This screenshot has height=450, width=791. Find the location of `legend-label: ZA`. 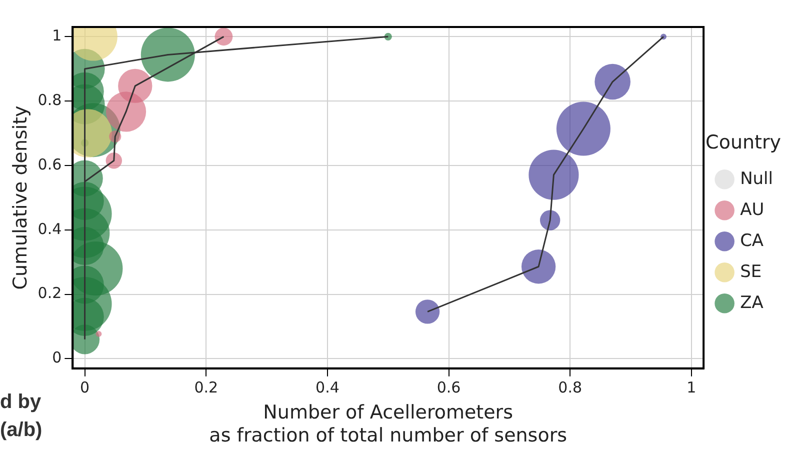

legend-label: ZA is located at coordinates (752, 302).